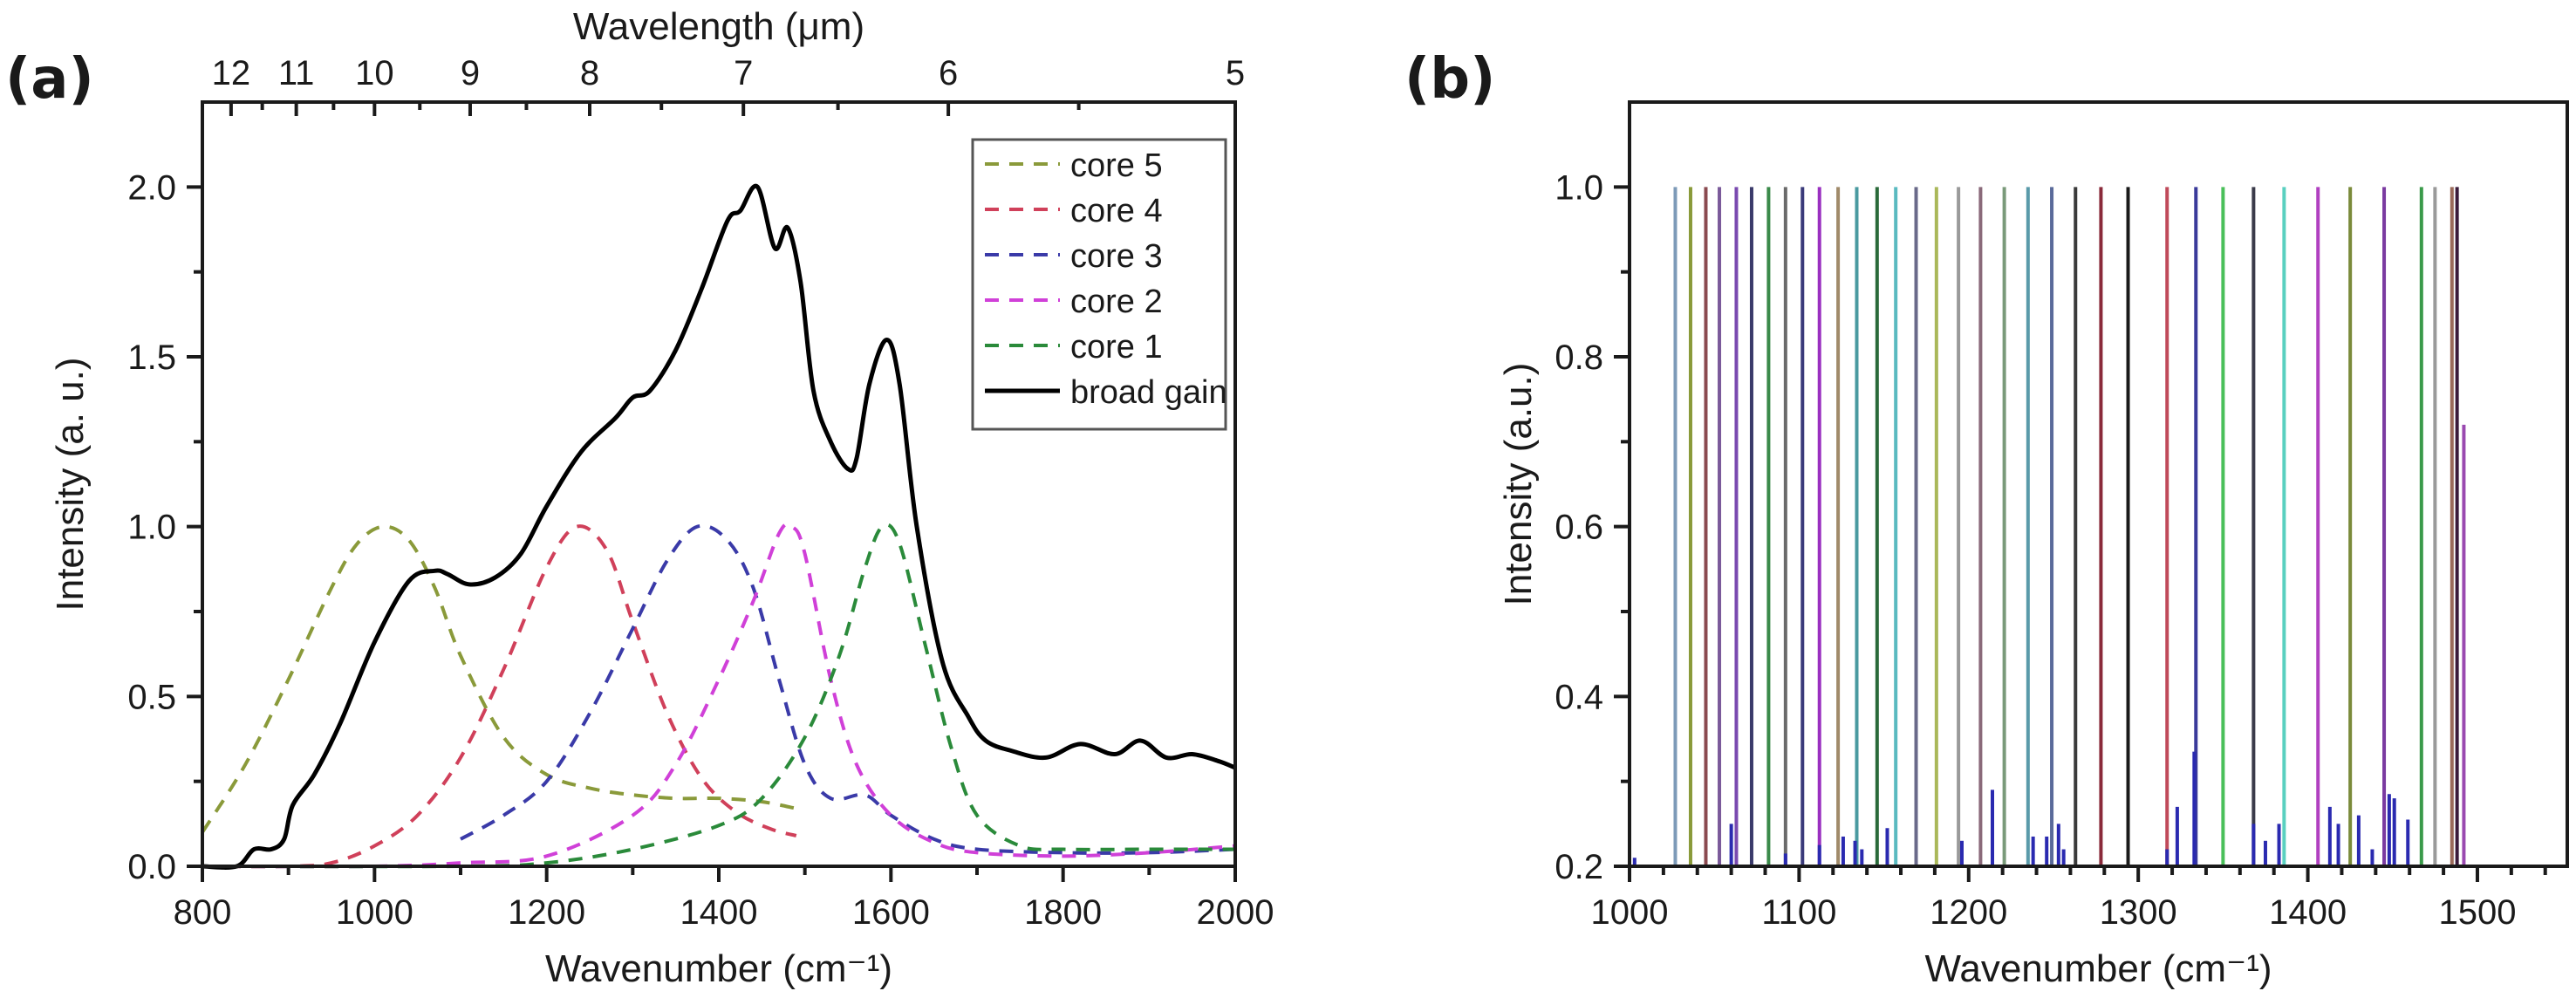 The image size is (2576, 998). I want to click on legend-label: core 2, so click(1116, 302).